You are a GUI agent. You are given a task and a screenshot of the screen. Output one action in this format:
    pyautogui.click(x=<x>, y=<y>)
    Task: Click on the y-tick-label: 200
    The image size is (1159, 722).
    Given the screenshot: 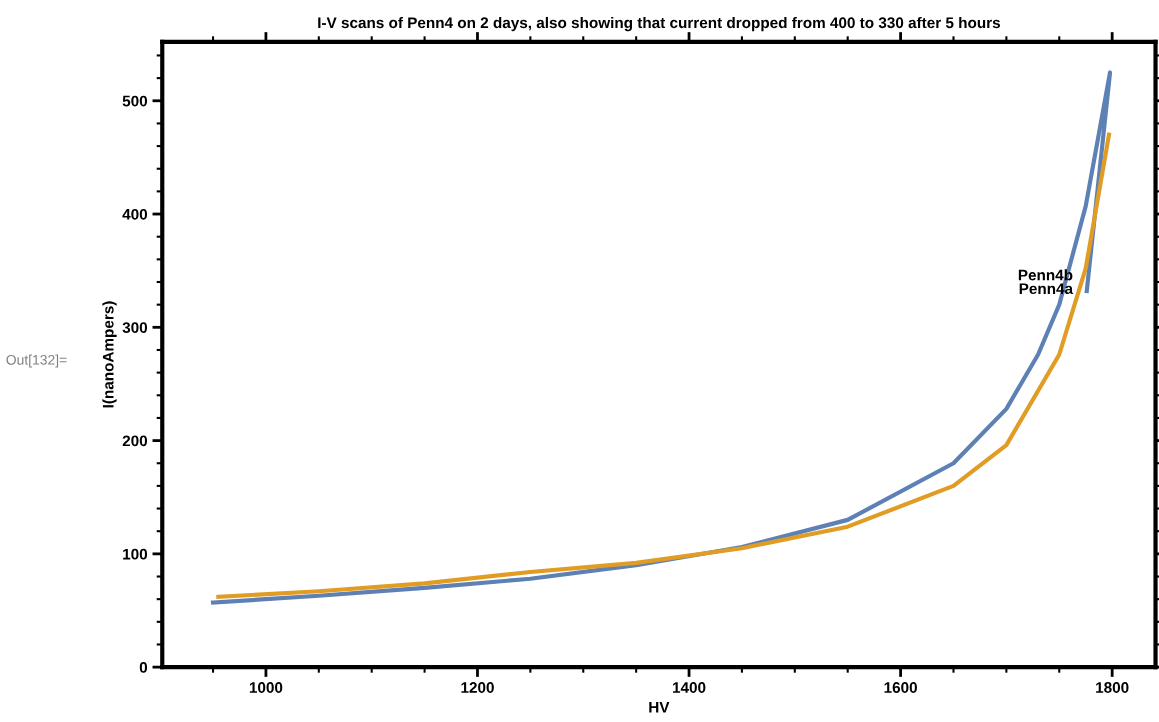 What is the action you would take?
    pyautogui.click(x=135, y=441)
    